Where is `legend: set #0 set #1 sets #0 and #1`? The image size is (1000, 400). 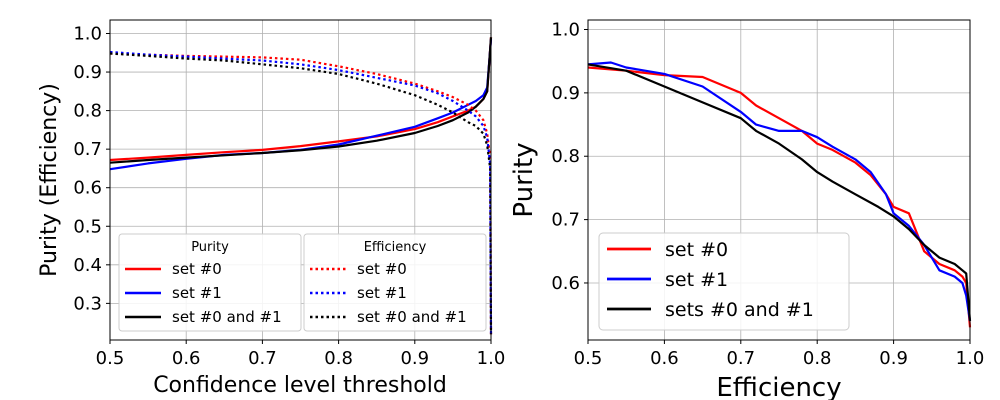 legend: set #0 set #1 sets #0 and #1 is located at coordinates (724, 281).